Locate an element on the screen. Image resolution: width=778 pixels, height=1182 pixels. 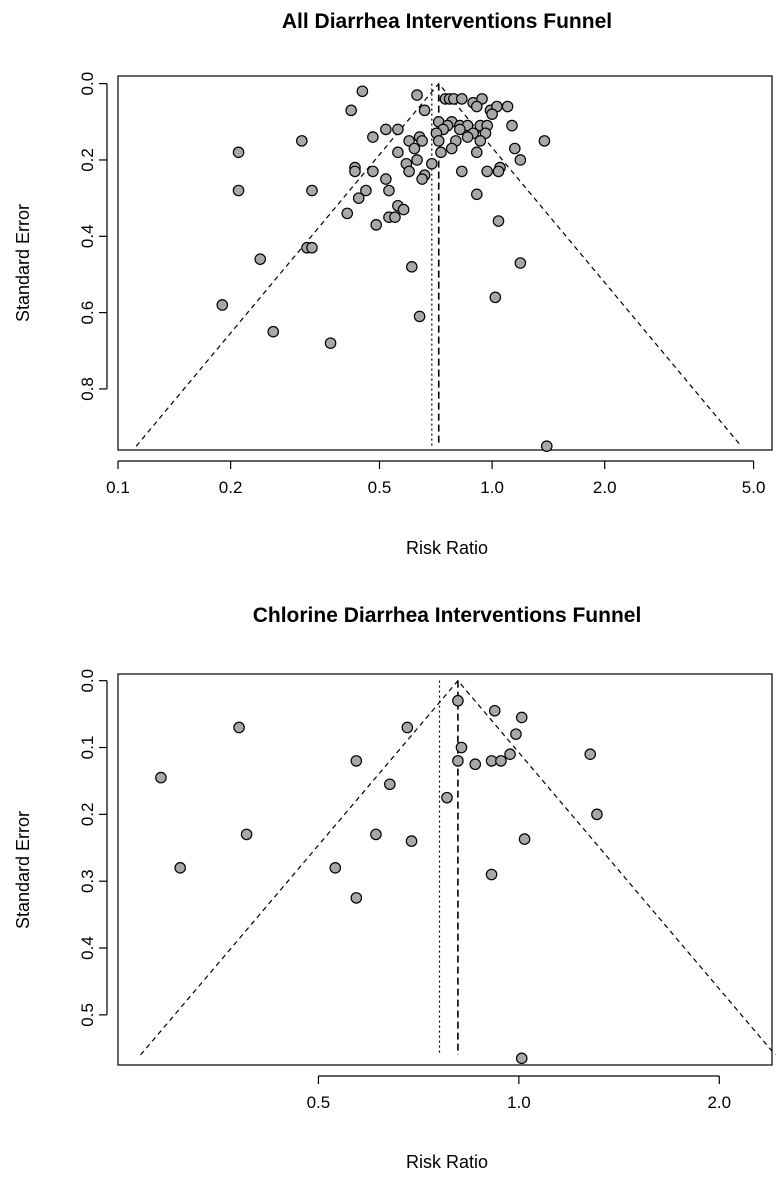
y-tick-label: 0.3 is located at coordinates (87, 881).